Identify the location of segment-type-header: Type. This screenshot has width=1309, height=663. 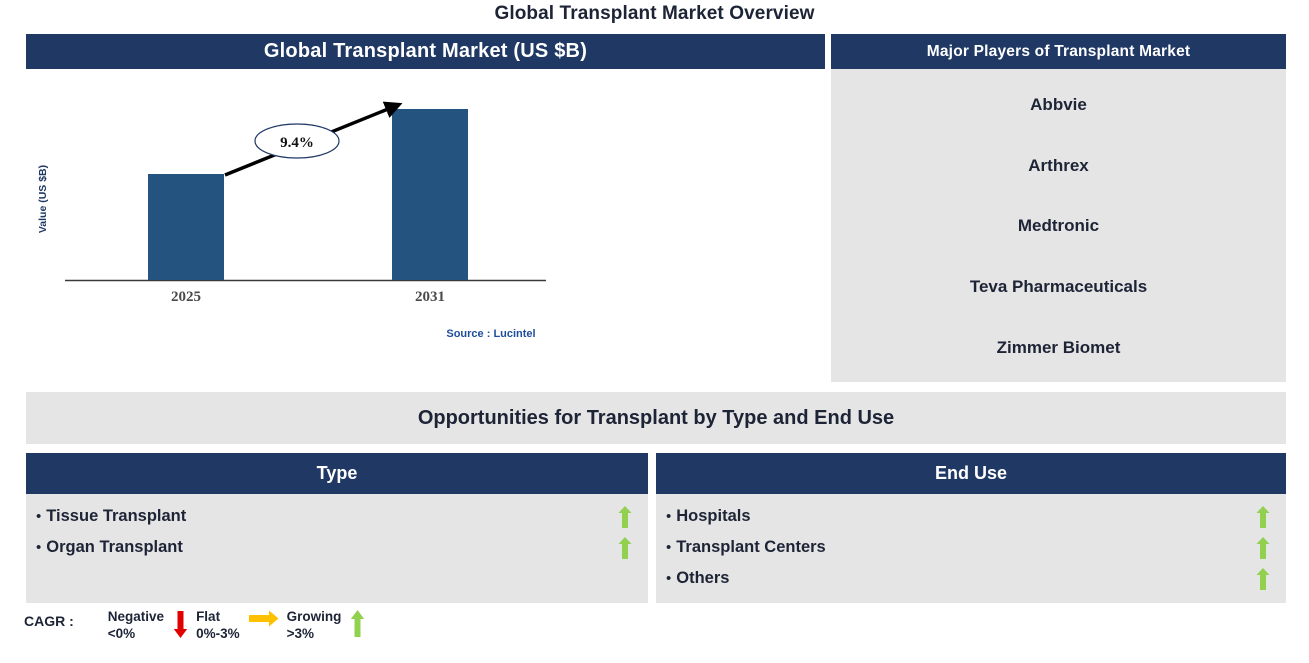
(337, 473).